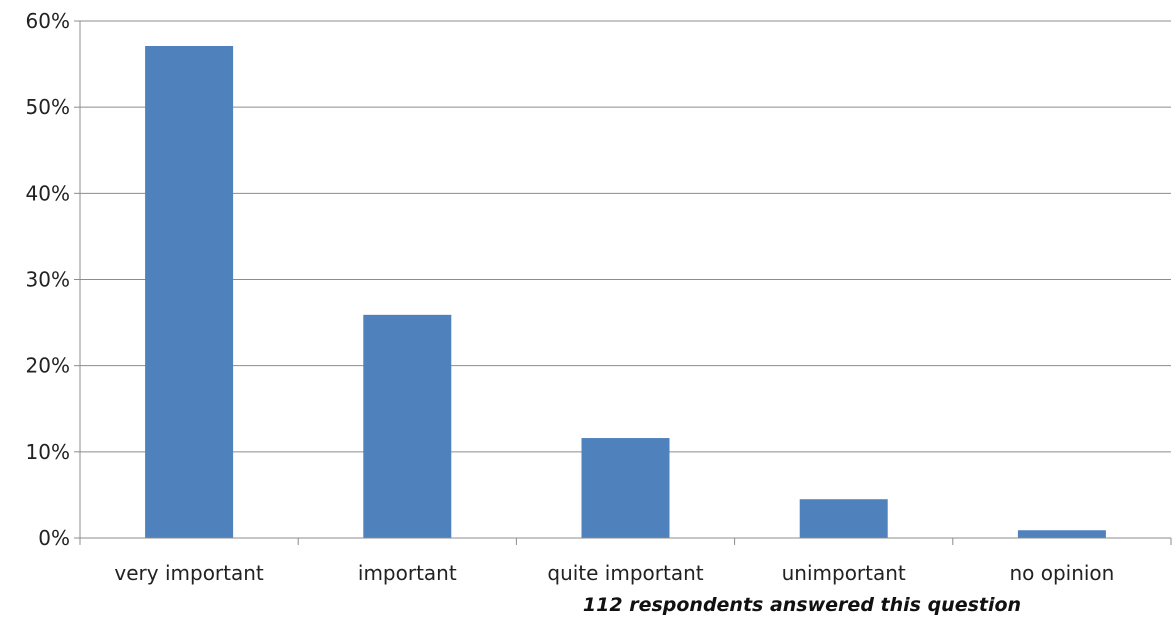 The width and height of the screenshot is (1176, 621). I want to click on respondents-note: 112 respondents answered this question, so click(802, 605).